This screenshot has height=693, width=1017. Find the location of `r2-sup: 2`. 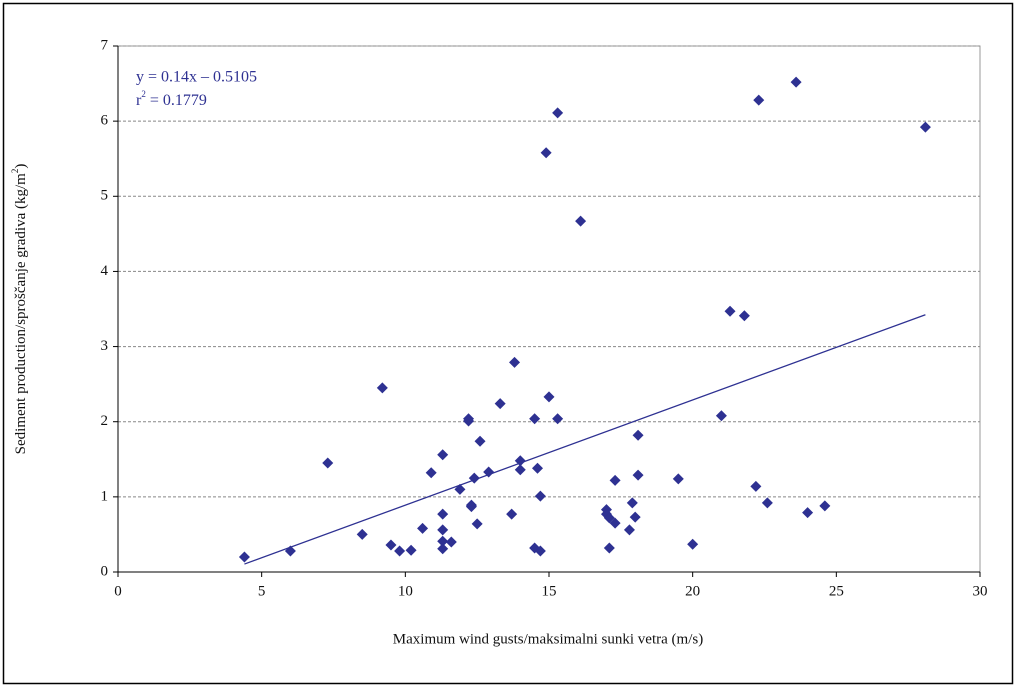

r2-sup: 2 is located at coordinates (143, 94).